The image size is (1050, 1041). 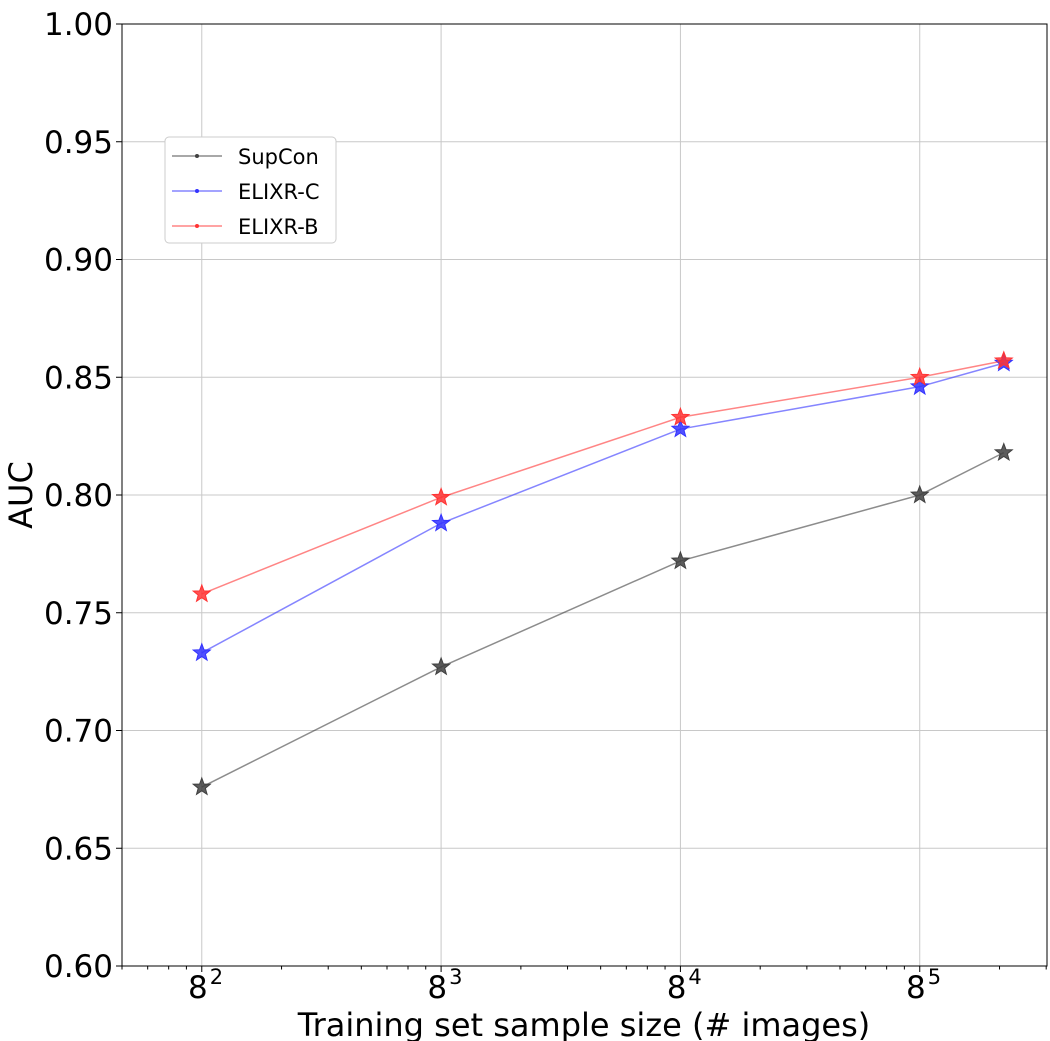 What do you see at coordinates (78, 25) in the screenshot?
I see `y-tick-label: 1.00` at bounding box center [78, 25].